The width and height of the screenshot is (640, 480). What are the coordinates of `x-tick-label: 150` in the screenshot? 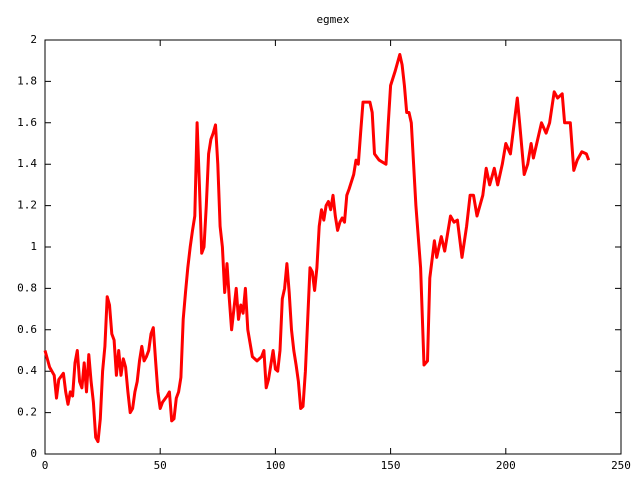 It's located at (391, 465).